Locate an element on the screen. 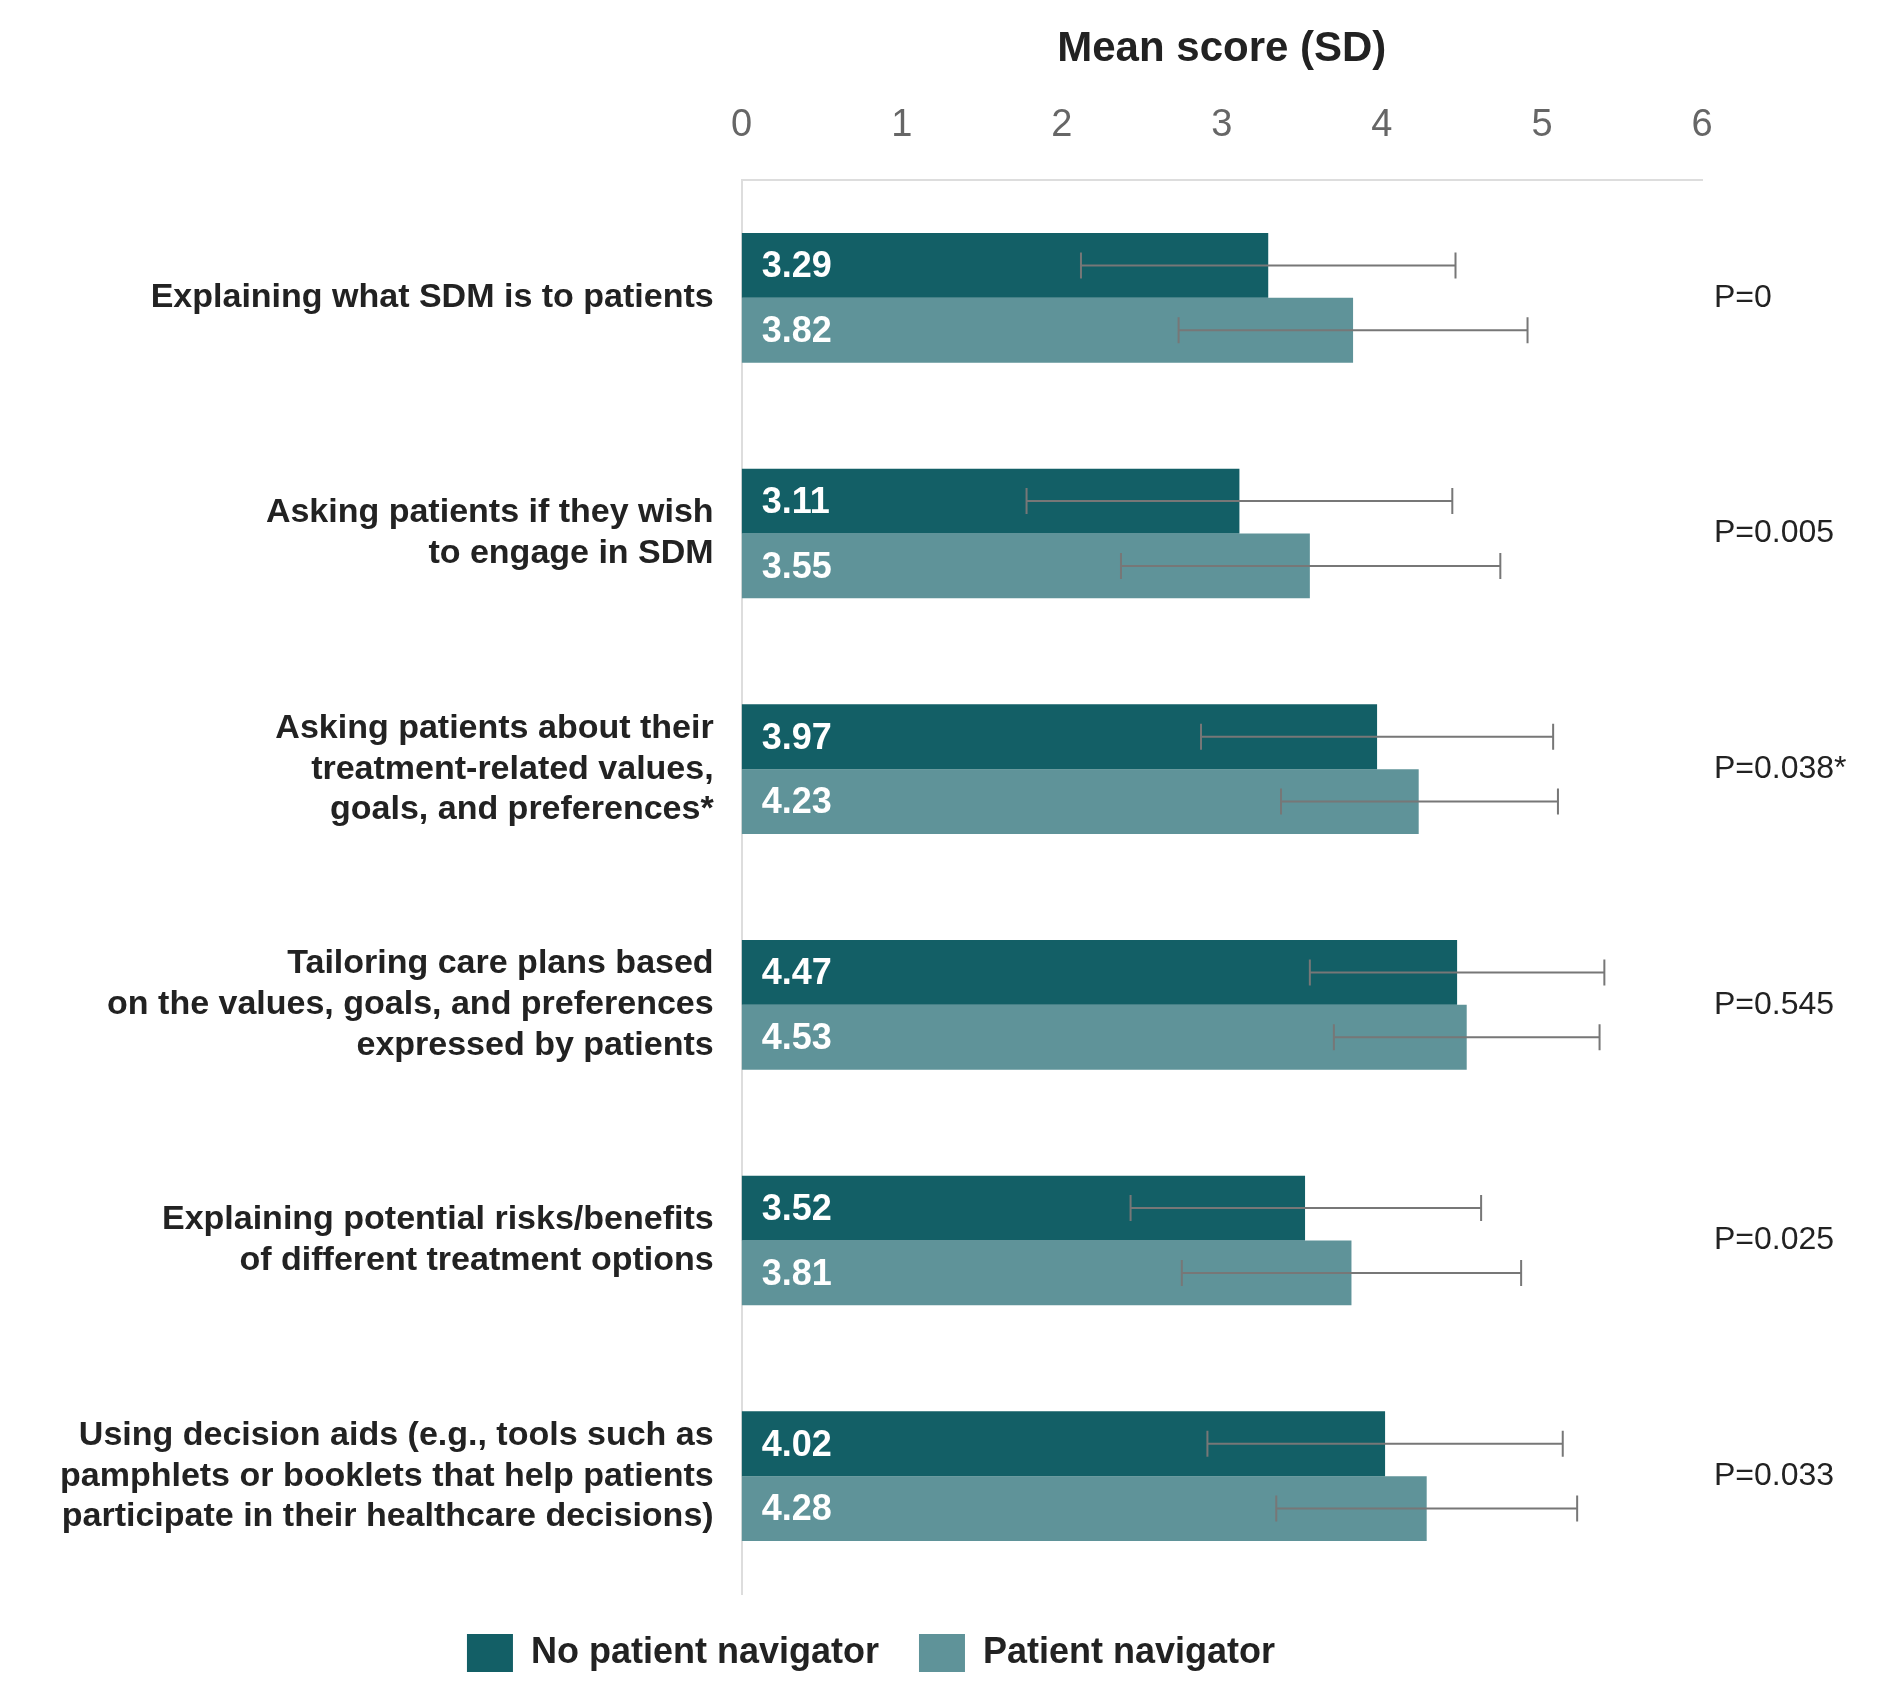  y-tick-label: Explaining potential risks/benefits of different treatment options is located at coordinates (437, 1238).